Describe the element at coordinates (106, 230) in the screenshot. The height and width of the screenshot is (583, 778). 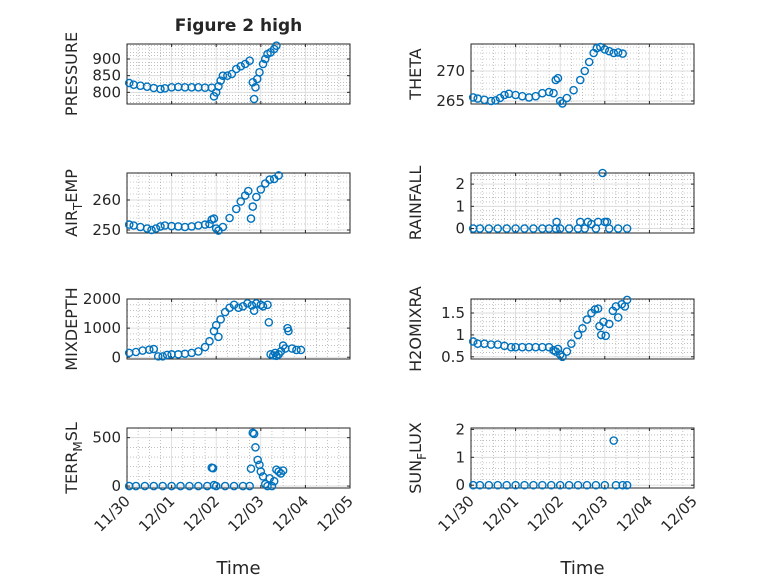
I see `y-tick-label: 250` at that location.